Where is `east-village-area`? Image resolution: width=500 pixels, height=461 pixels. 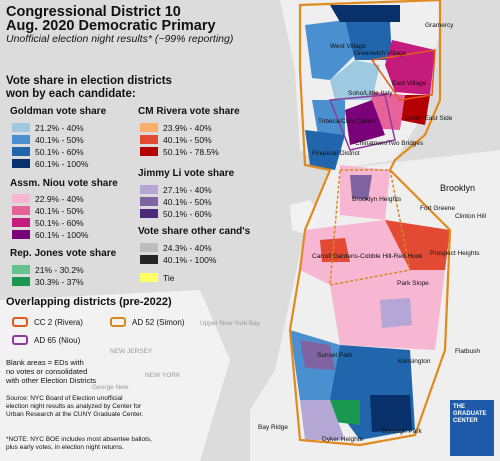 east-village-area is located at coordinates (410, 67).